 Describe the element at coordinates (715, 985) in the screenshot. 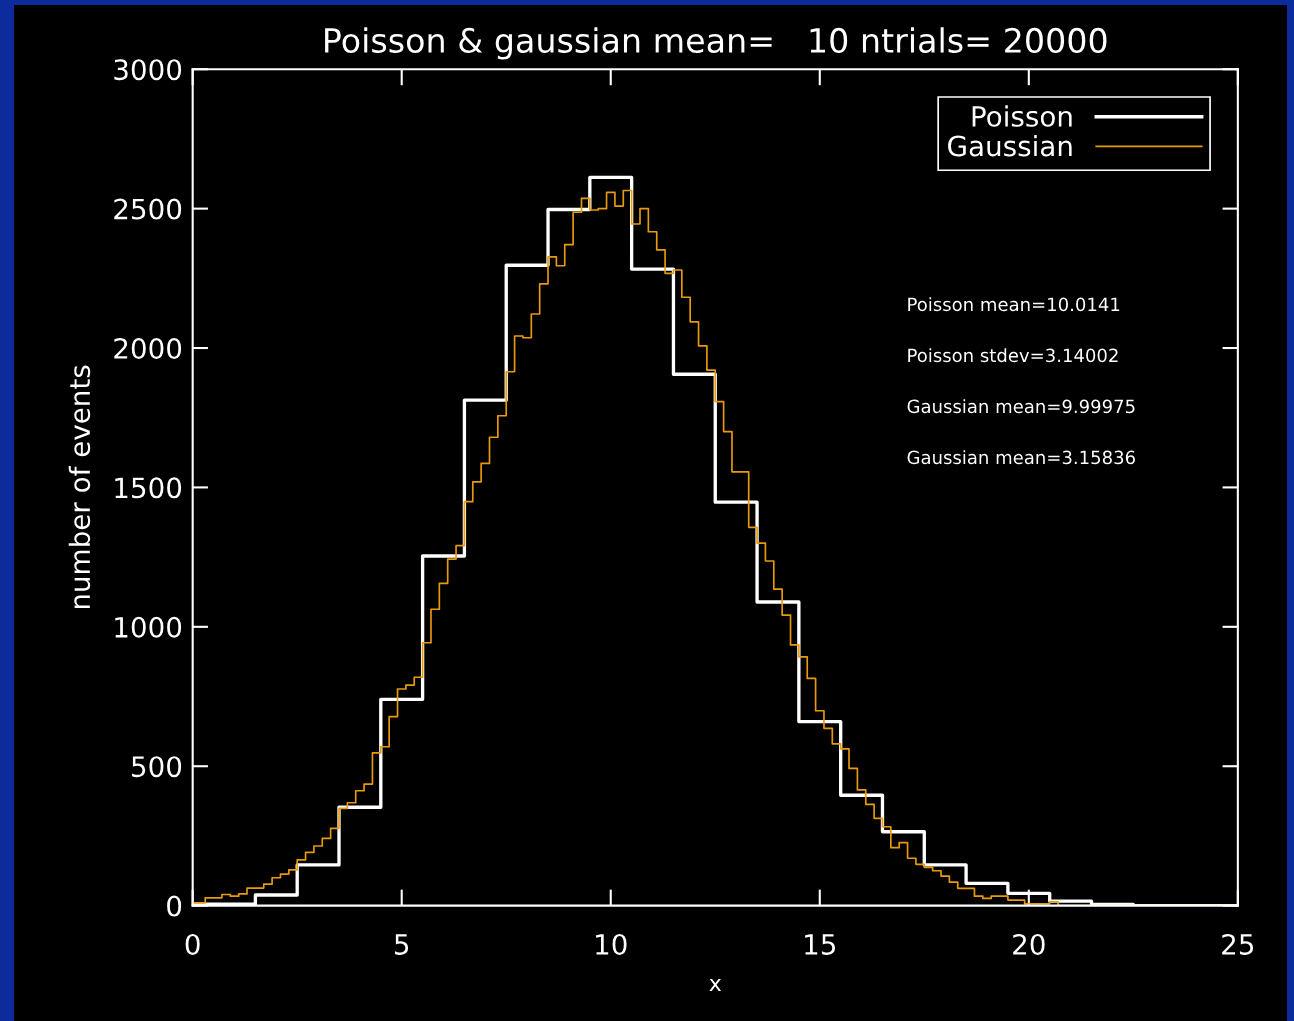

I see `x-axis-title: x` at that location.